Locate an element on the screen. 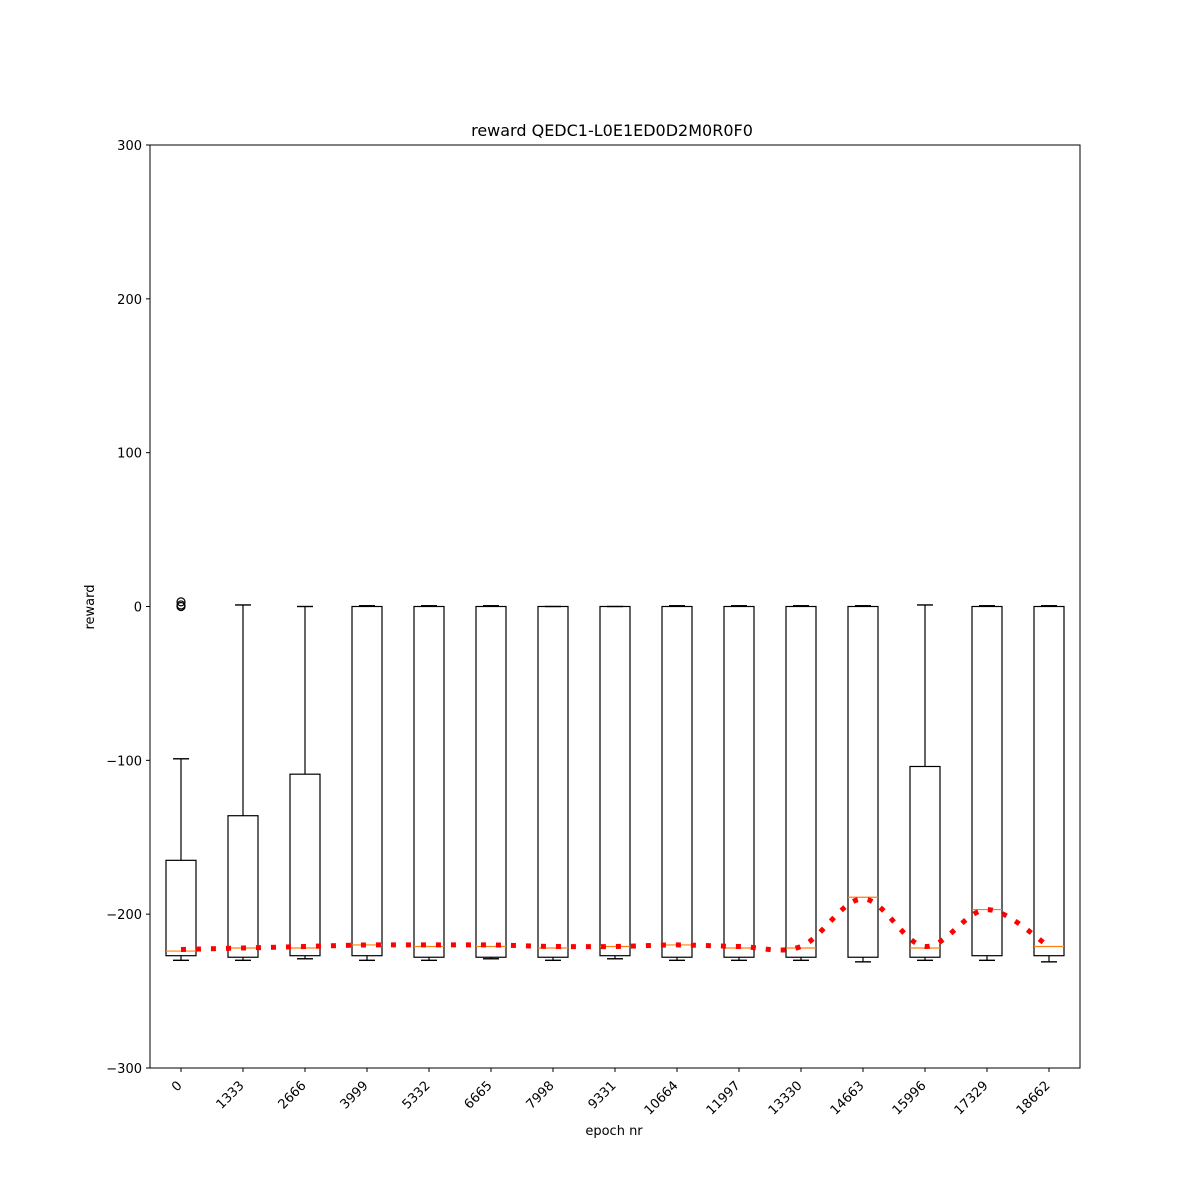 This screenshot has height=1200, width=1200. x-tick-label: 1333 is located at coordinates (231, 1095).